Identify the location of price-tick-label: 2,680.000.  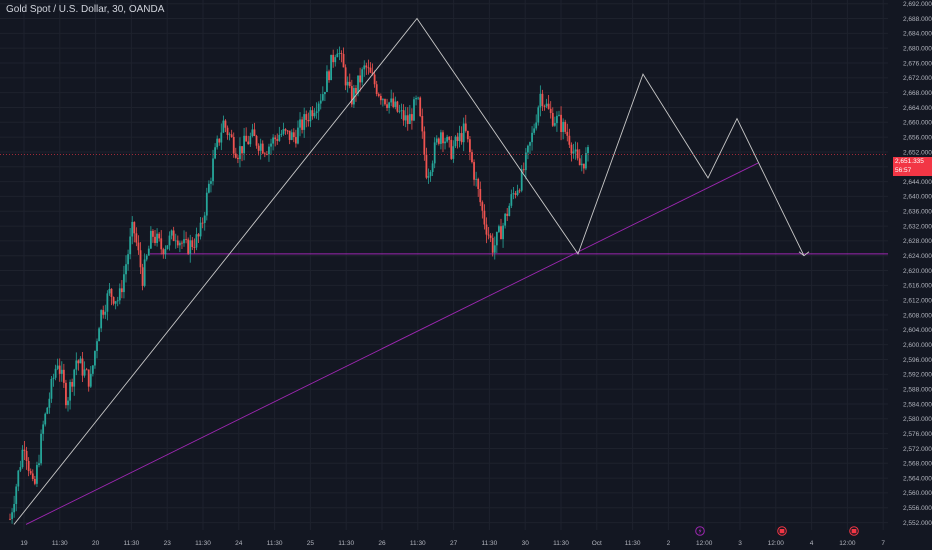
(917, 48).